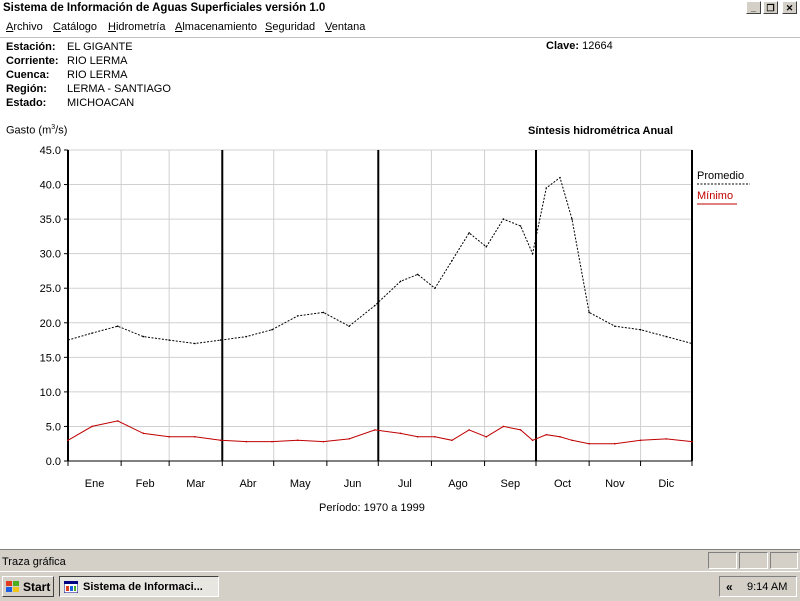 The width and height of the screenshot is (800, 601). I want to click on y-tick-label: 45.0, so click(50, 151).